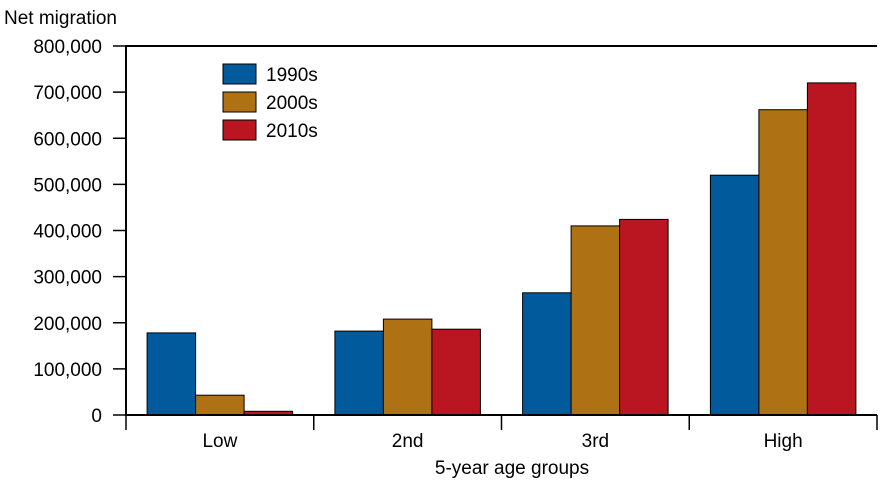  I want to click on bar-2000s-3rd, so click(595, 320).